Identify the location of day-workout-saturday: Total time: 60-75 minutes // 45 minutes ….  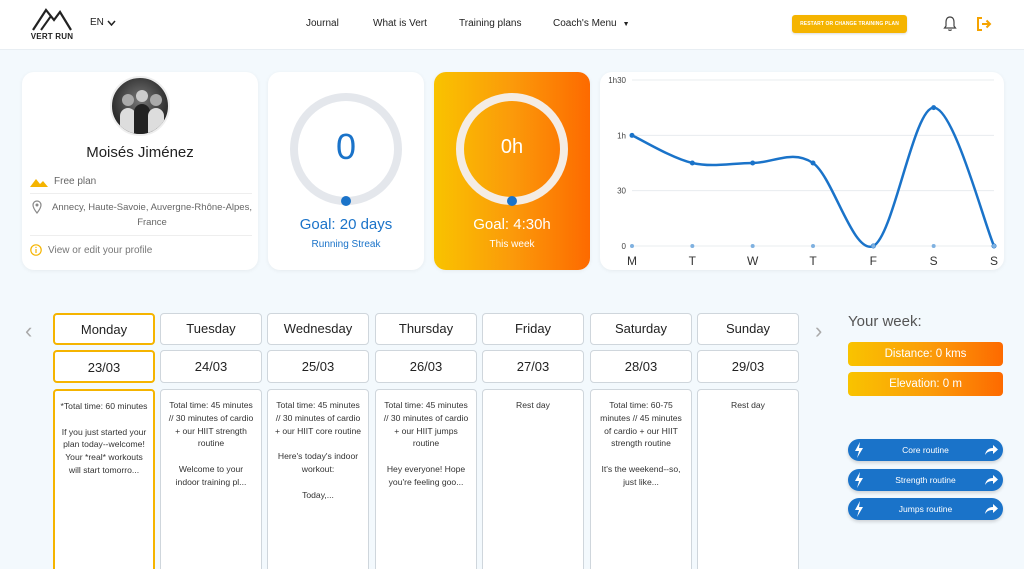
(641, 479).